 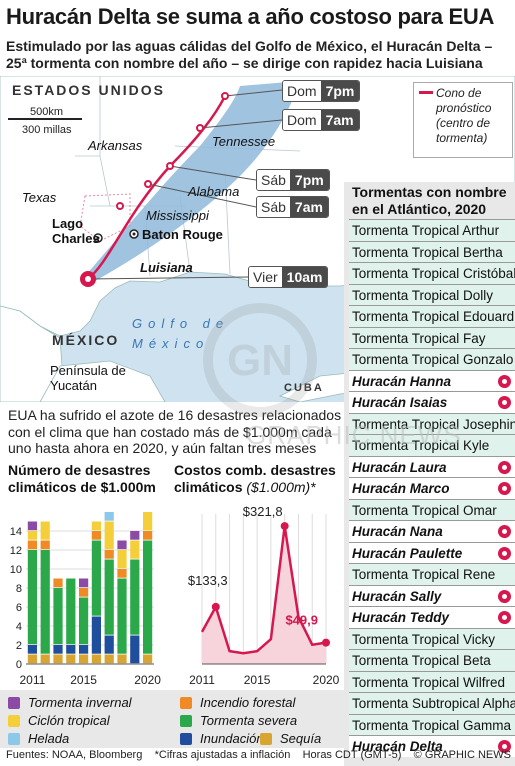 I want to click on storm-name: Huracán Teddy, so click(x=401, y=617).